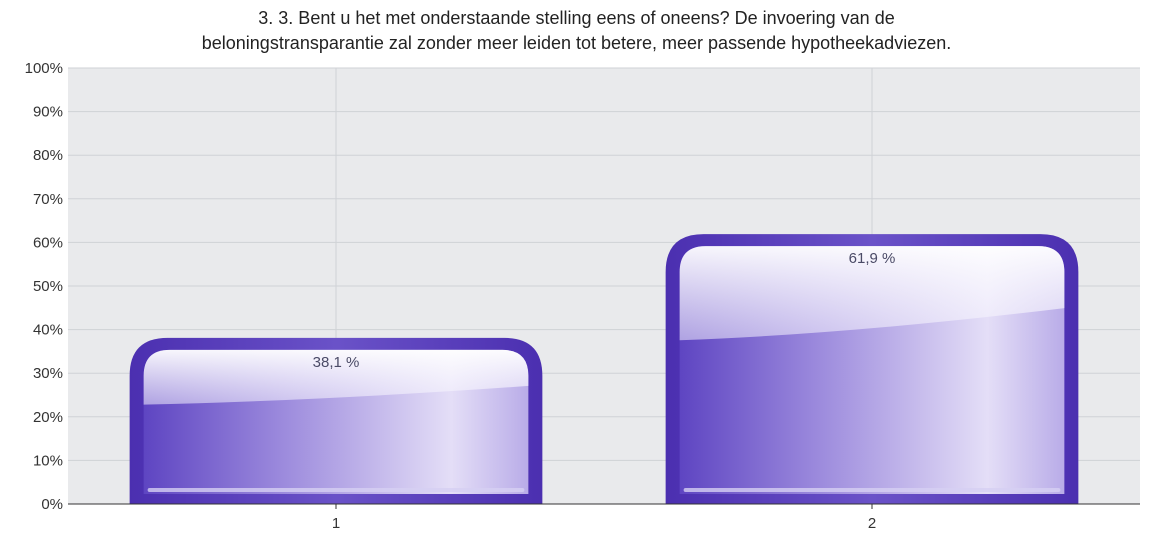 Image resolution: width=1153 pixels, height=542 pixels. I want to click on data-label: 38,1 %, so click(336, 362).